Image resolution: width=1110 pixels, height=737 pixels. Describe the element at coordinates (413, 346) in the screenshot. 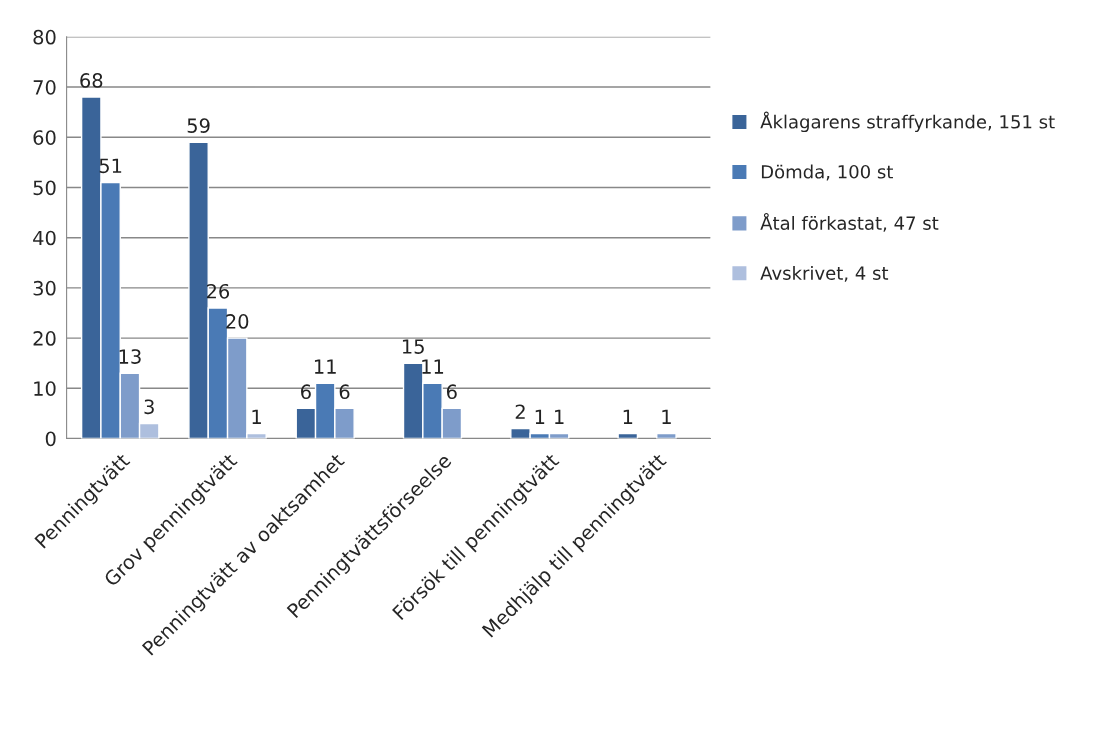

I see `data-label: 15` at that location.